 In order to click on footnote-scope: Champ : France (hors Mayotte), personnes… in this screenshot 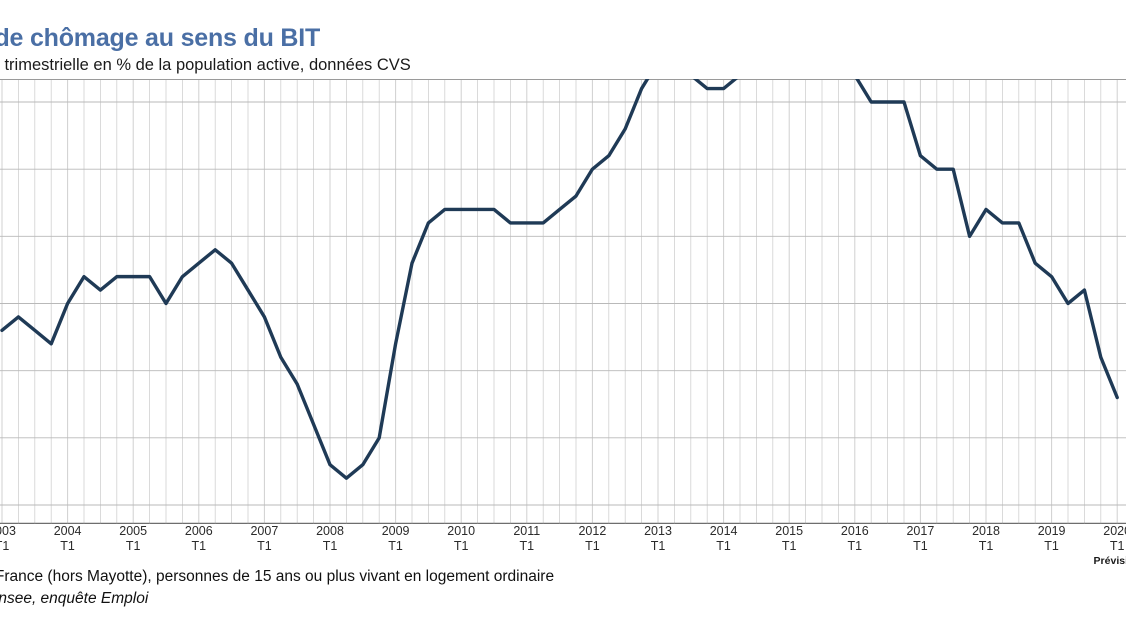, I will do `click(277, 576)`.